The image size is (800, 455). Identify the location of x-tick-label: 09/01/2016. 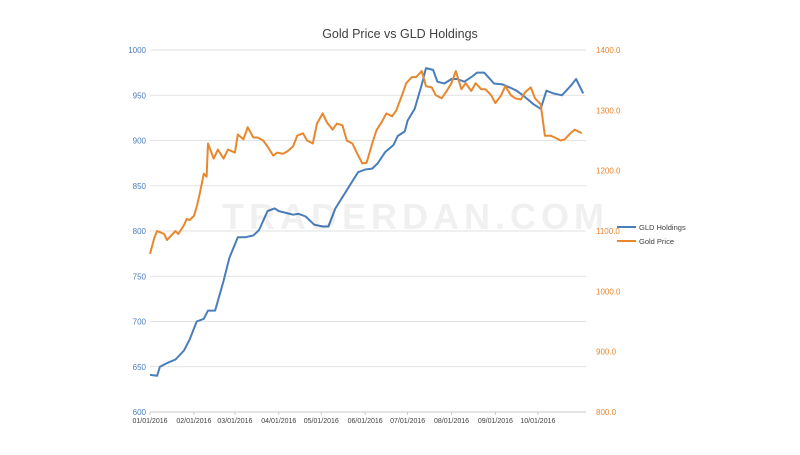
(495, 421).